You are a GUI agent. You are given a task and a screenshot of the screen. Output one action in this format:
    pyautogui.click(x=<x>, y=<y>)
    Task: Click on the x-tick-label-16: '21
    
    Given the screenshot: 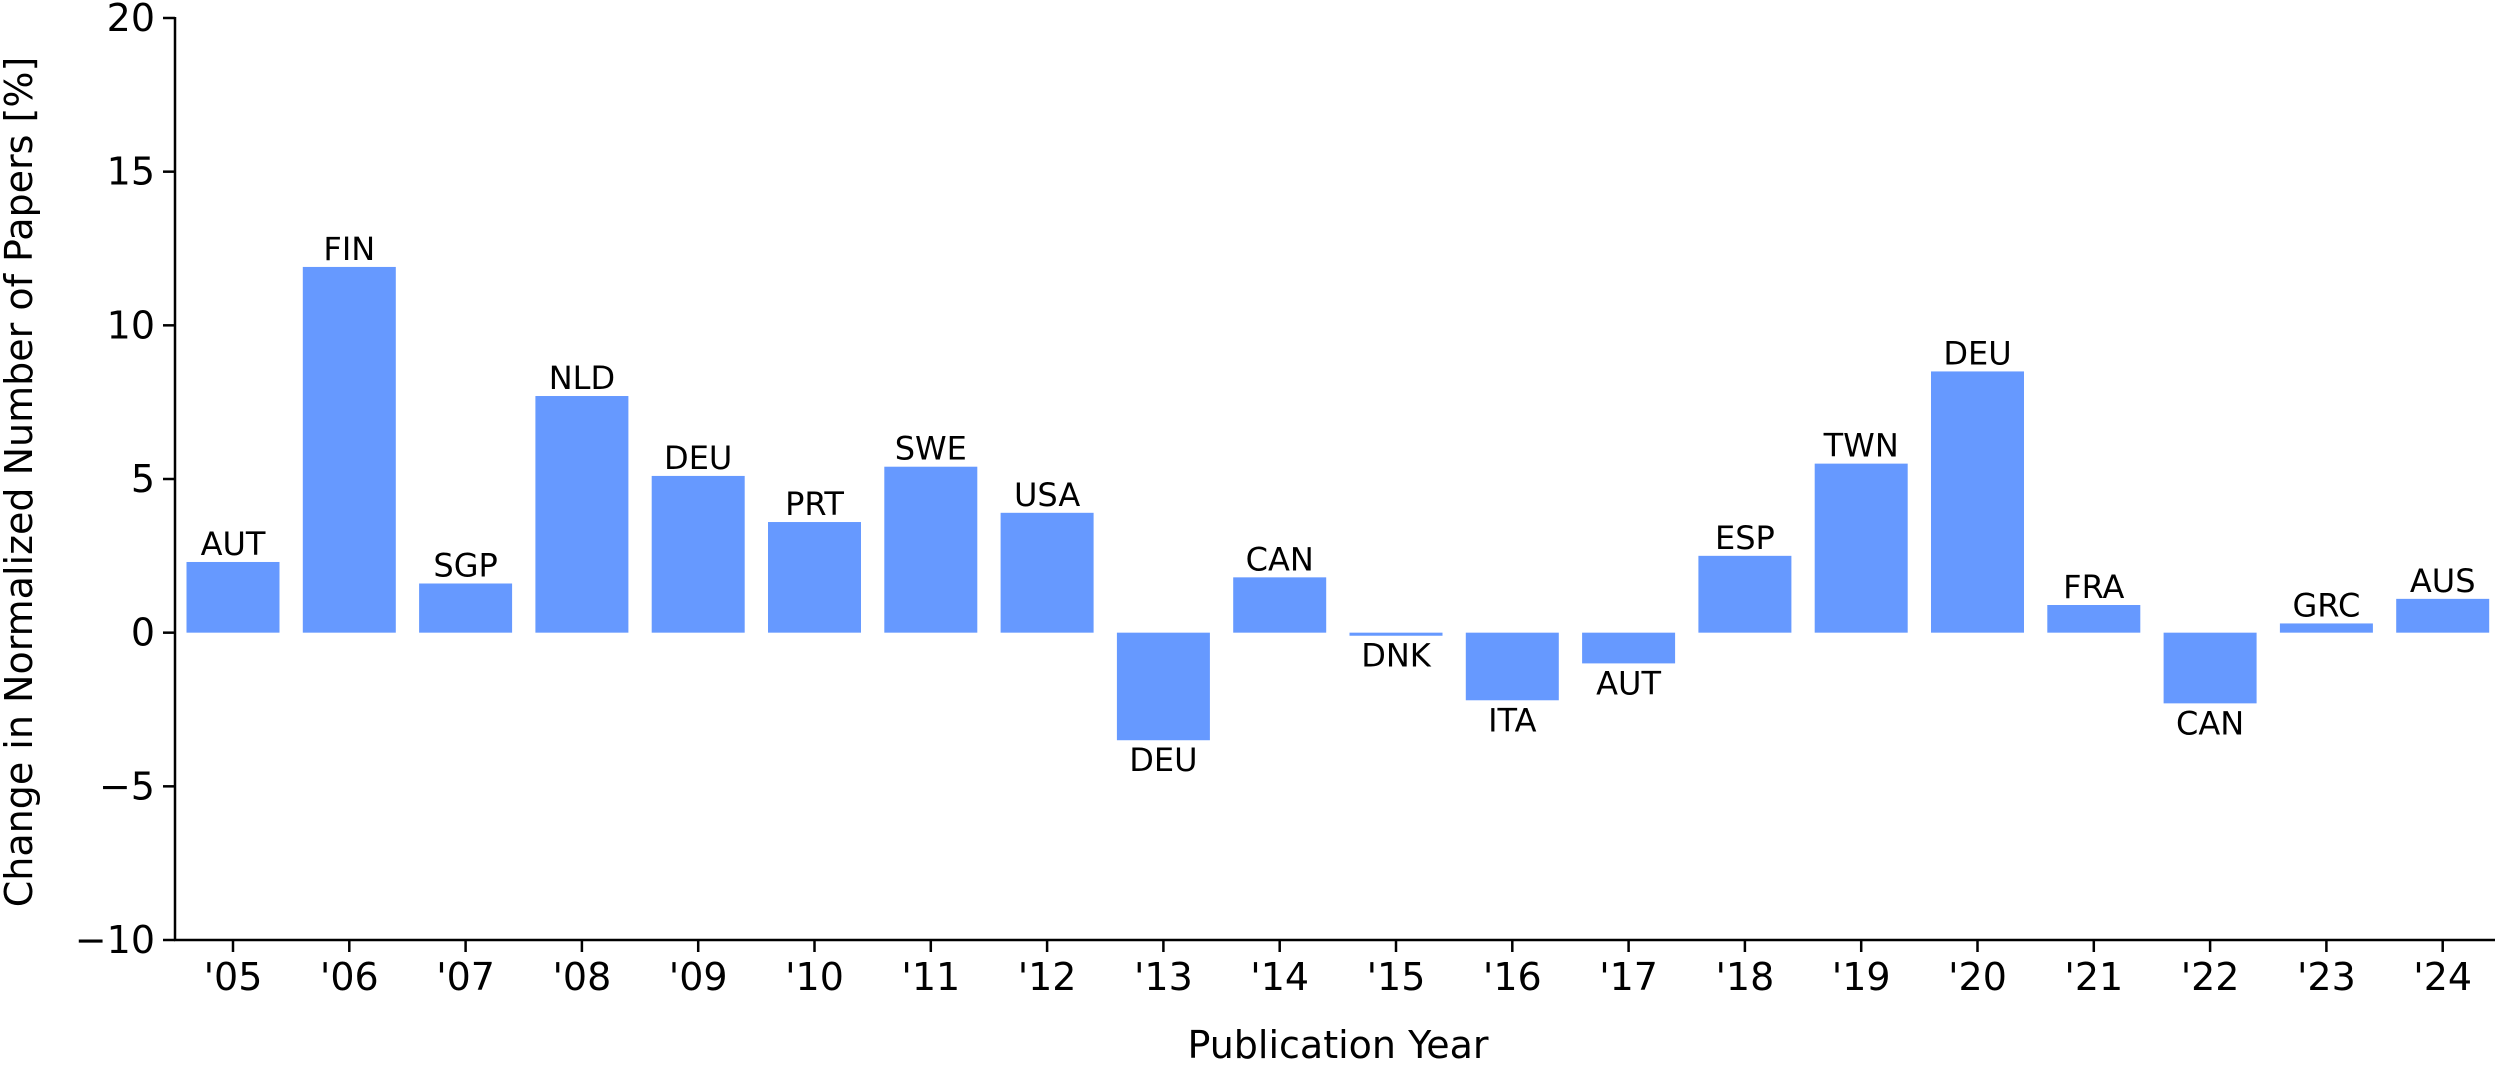 What is the action you would take?
    pyautogui.click(x=2093, y=977)
    